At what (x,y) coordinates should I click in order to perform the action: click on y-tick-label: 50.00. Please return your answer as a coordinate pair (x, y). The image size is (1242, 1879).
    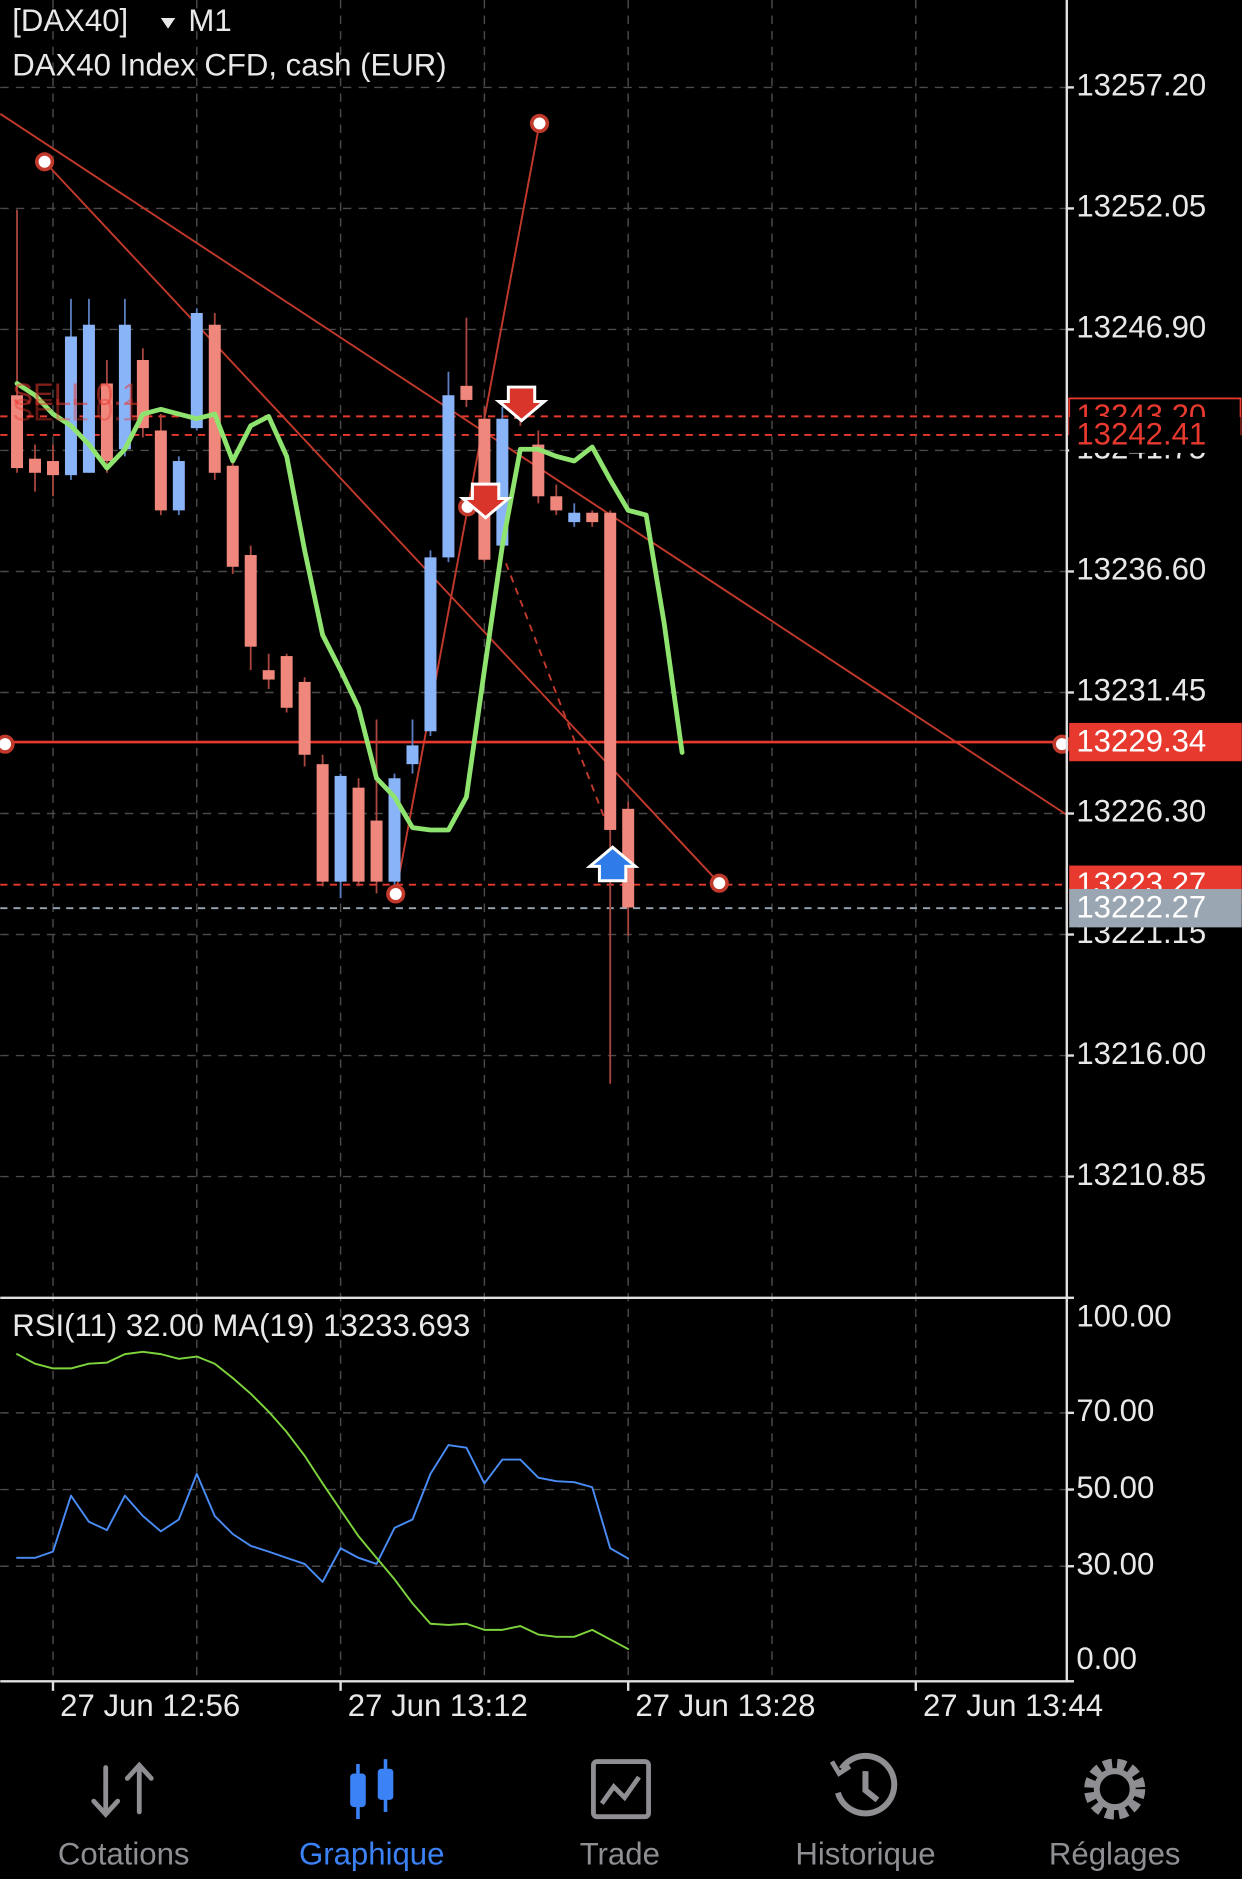
    Looking at the image, I should click on (1115, 1487).